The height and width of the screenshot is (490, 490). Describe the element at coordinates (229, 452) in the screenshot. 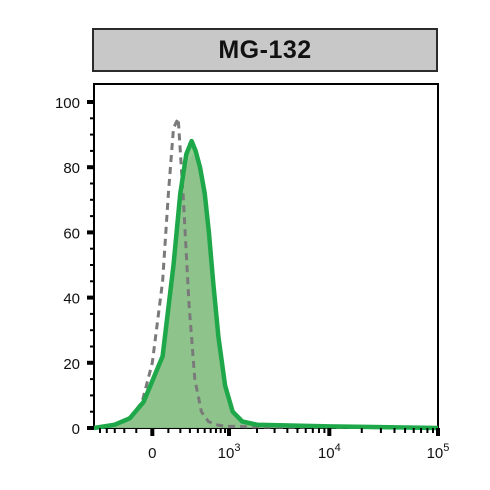

I see `x-tick-label-1: 10³` at that location.